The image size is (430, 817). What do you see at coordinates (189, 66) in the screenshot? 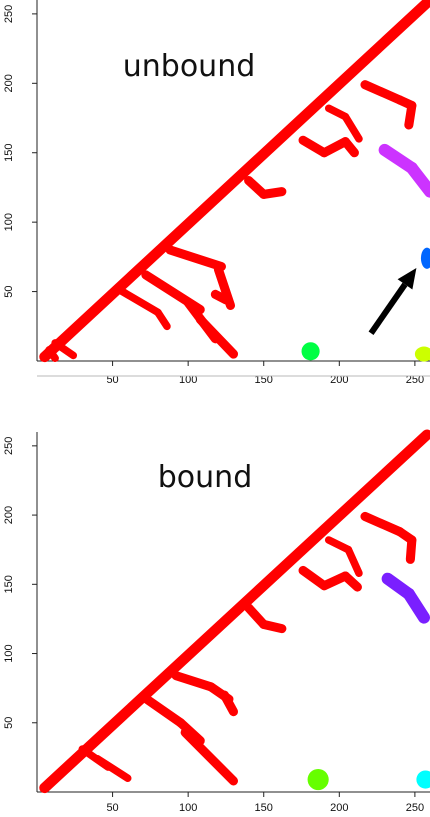
I see `panel-title: unbound` at bounding box center [189, 66].